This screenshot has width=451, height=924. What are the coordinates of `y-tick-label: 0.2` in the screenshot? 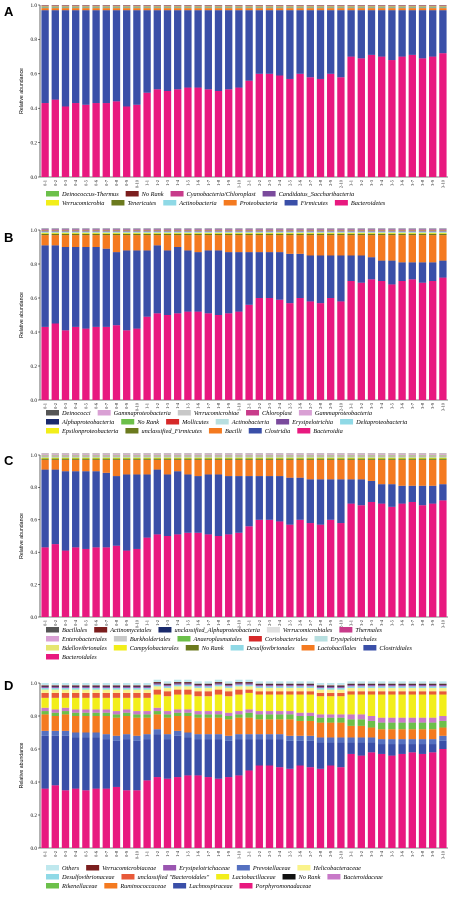 It's located at (34, 143).